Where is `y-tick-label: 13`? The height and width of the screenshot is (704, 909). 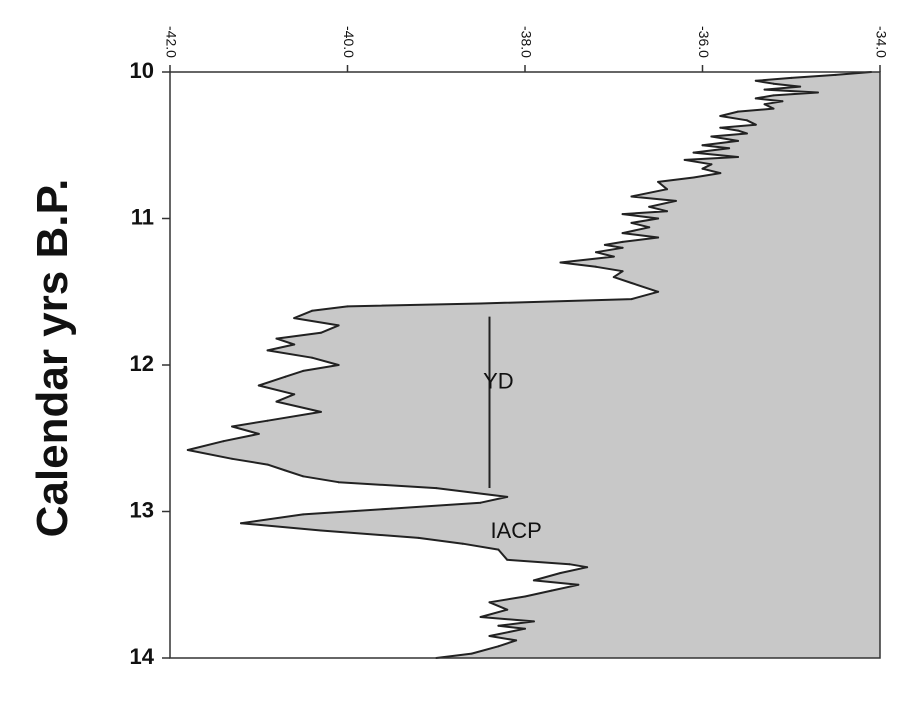 y-tick-label: 13 is located at coordinates (142, 509).